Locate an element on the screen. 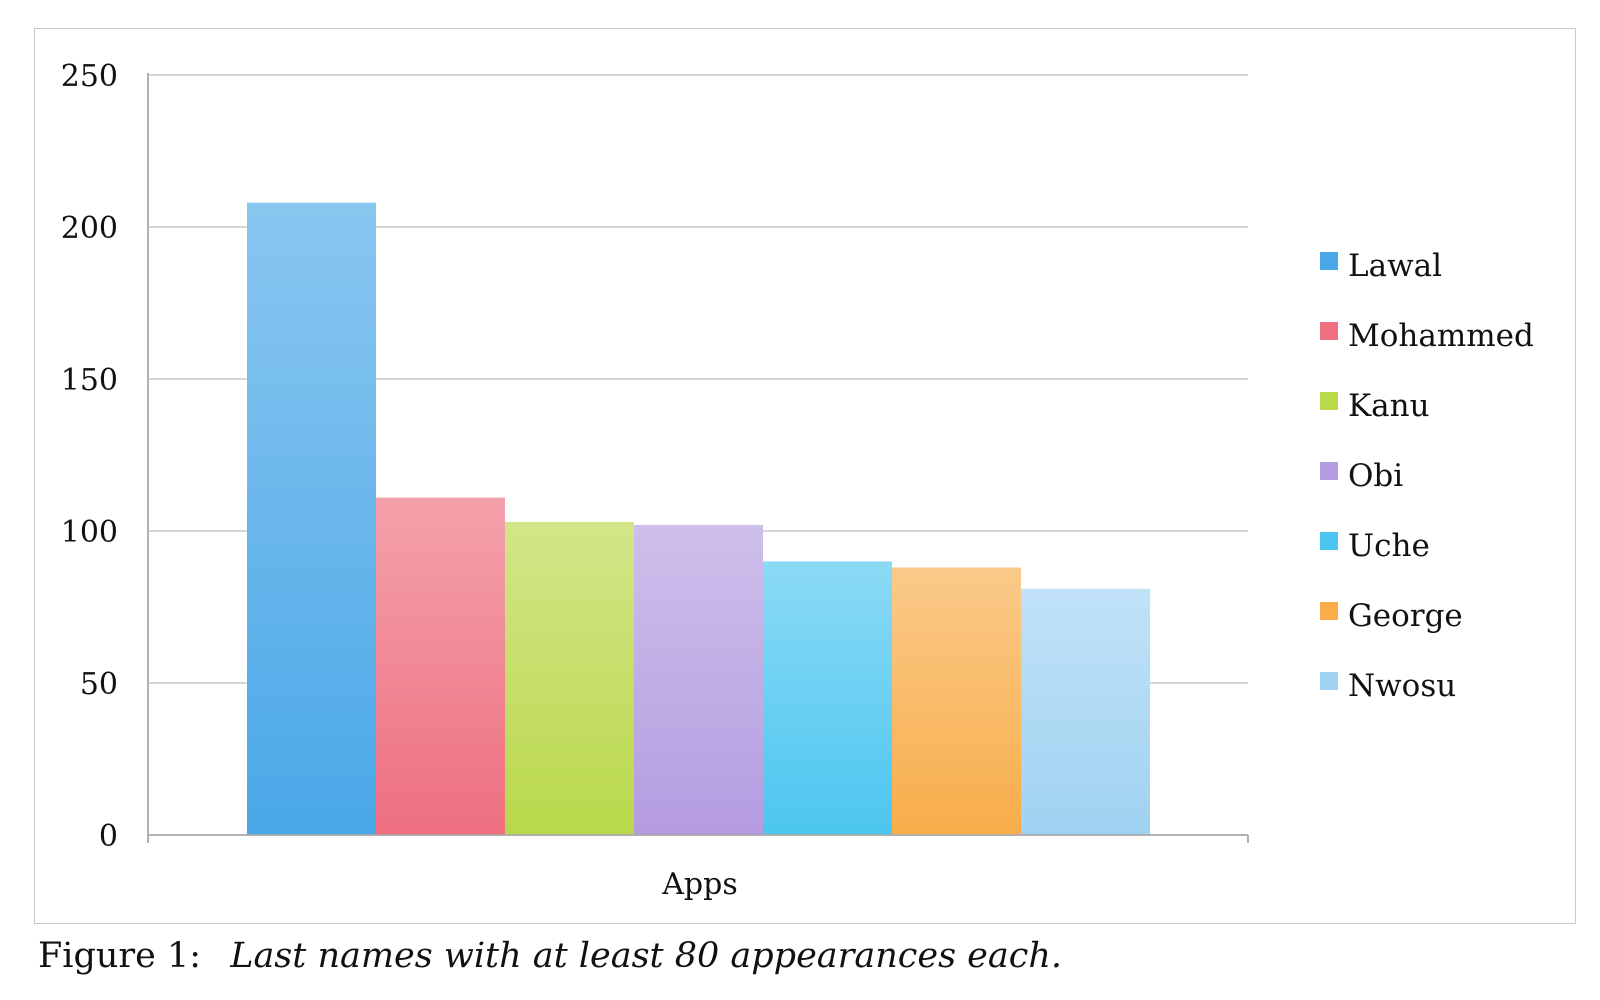 The image size is (1600, 1000). y-tick-label: 0 is located at coordinates (108, 836).